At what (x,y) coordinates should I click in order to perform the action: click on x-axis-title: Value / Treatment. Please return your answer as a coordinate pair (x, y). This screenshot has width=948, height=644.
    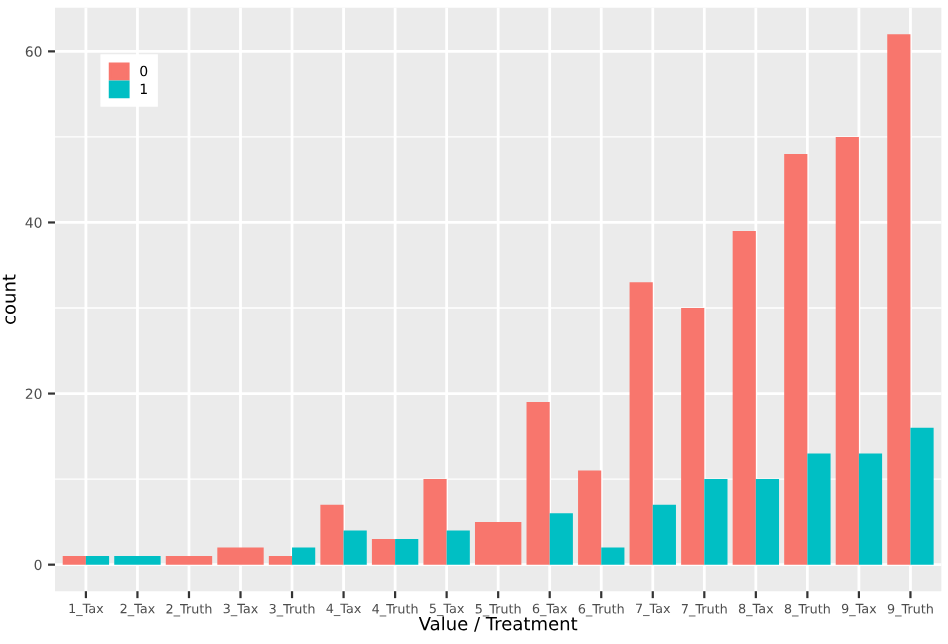
    Looking at the image, I should click on (498, 624).